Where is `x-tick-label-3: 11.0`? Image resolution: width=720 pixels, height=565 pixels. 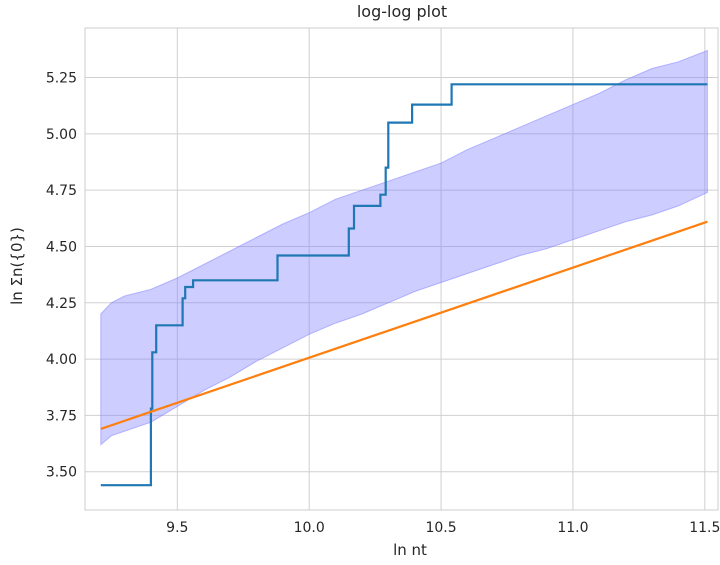 x-tick-label-3: 11.0 is located at coordinates (572, 528).